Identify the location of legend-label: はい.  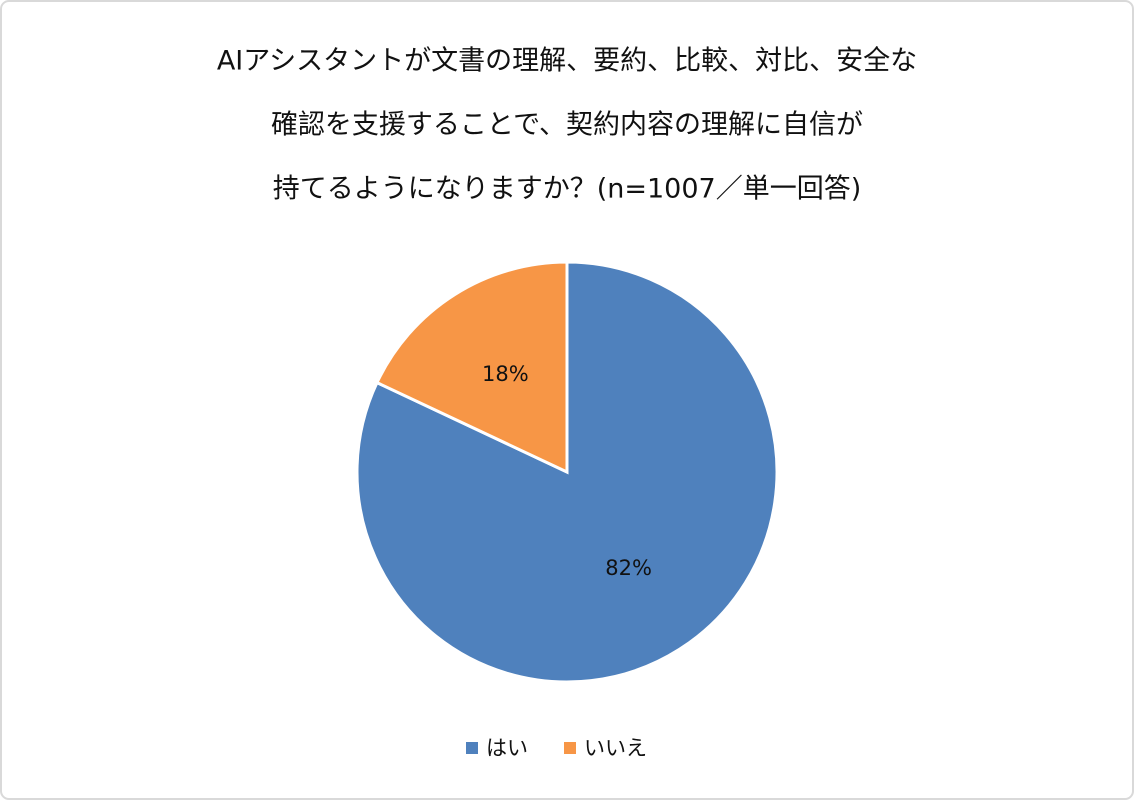
(507, 748).